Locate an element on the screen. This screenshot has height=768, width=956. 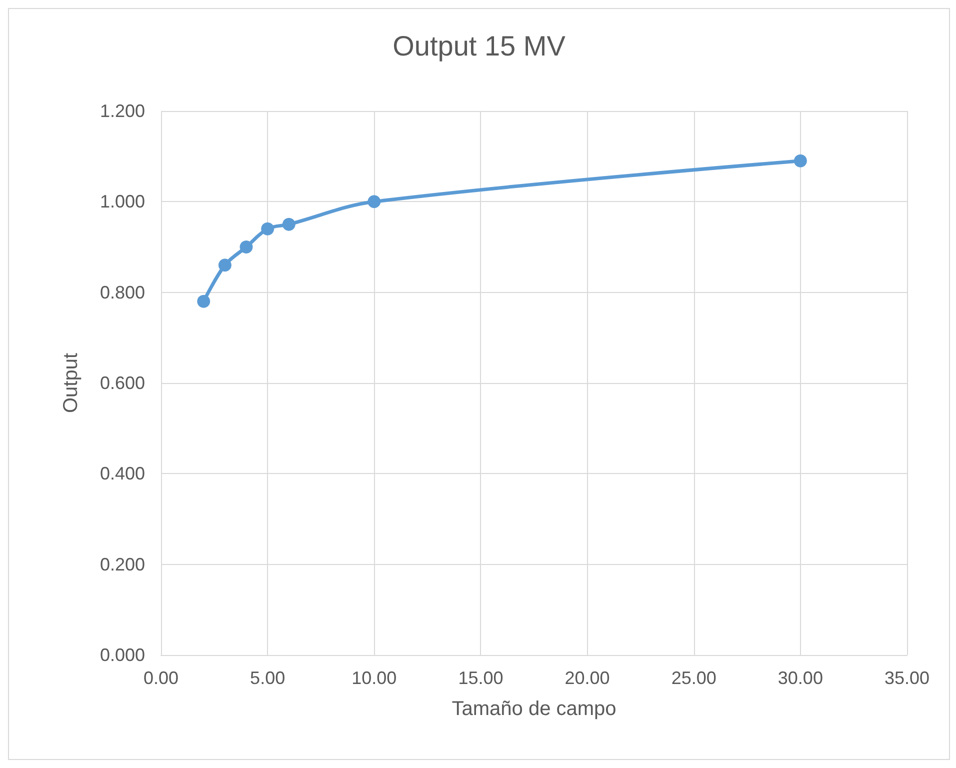
x-tick-label: 5.00 is located at coordinates (268, 678).